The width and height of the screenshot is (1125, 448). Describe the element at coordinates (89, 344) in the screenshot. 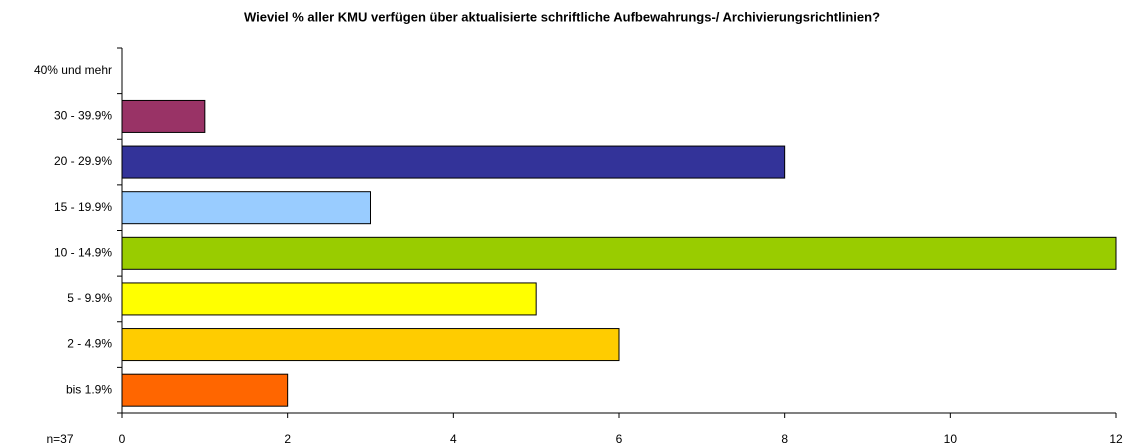

I see `y-tick-label: 2 - 4.9%` at that location.